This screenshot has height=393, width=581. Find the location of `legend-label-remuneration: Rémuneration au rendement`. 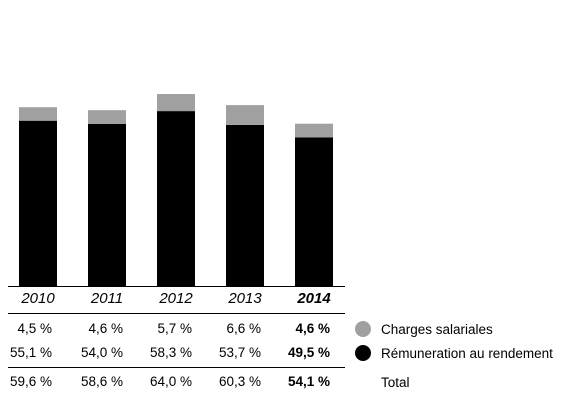

legend-label-remuneration: Rémuneration au rendement is located at coordinates (467, 353).